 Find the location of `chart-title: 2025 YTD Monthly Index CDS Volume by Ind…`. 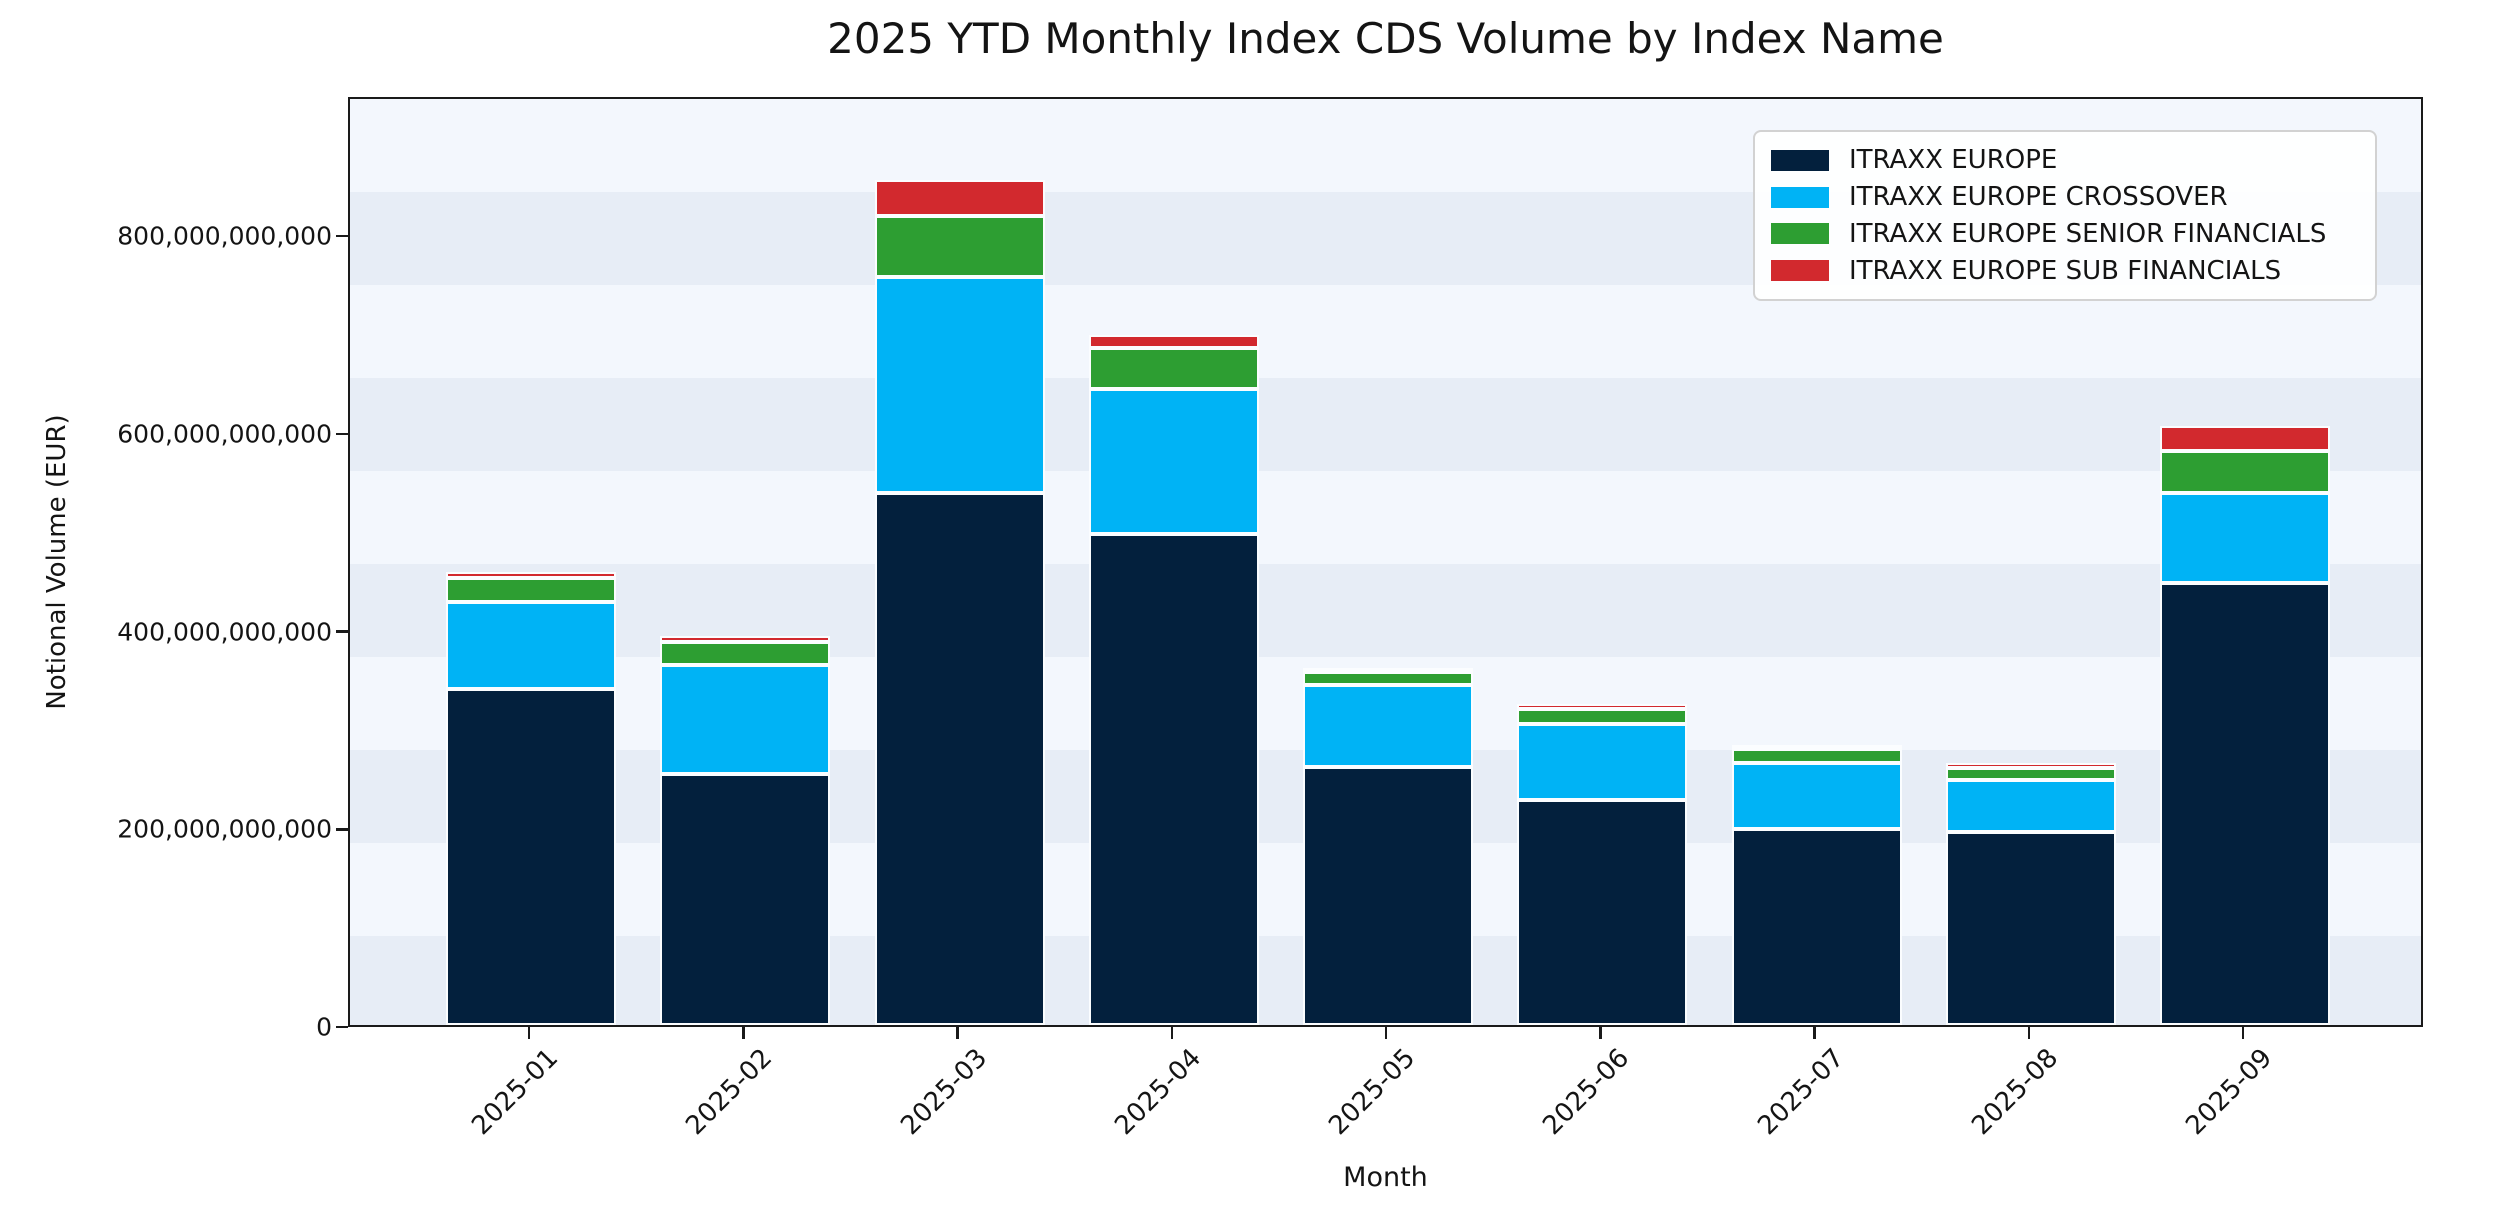

chart-title: 2025 YTD Monthly Index CDS Volume by Ind… is located at coordinates (1385, 38).